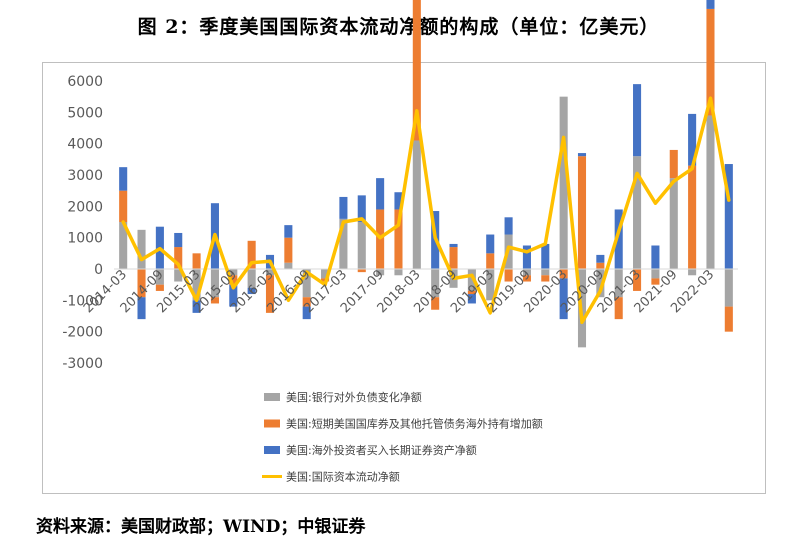 The height and width of the screenshot is (559, 797). What do you see at coordinates (82, 301) in the screenshot?
I see `y-tick-label: -1000` at bounding box center [82, 301].